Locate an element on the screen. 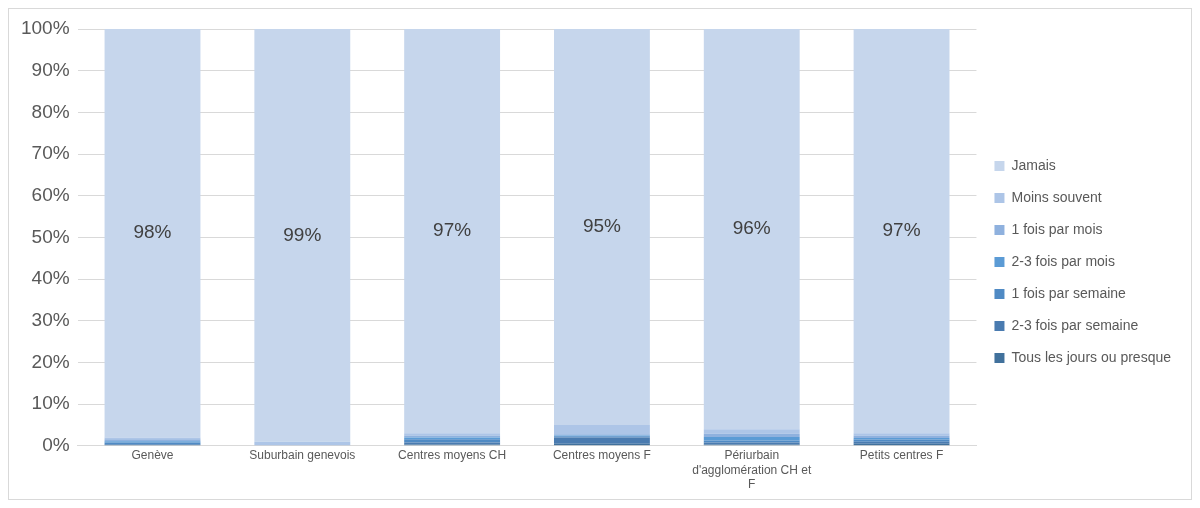 The width and height of the screenshot is (1200, 508). y-tick-label: 90% is located at coordinates (50, 69).